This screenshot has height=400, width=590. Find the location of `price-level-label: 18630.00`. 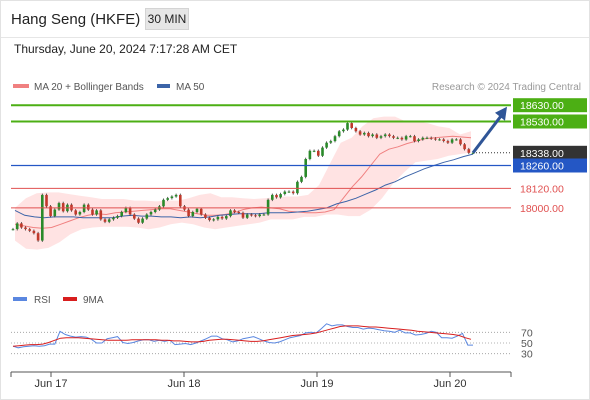

price-level-label: 18630.00 is located at coordinates (542, 106).